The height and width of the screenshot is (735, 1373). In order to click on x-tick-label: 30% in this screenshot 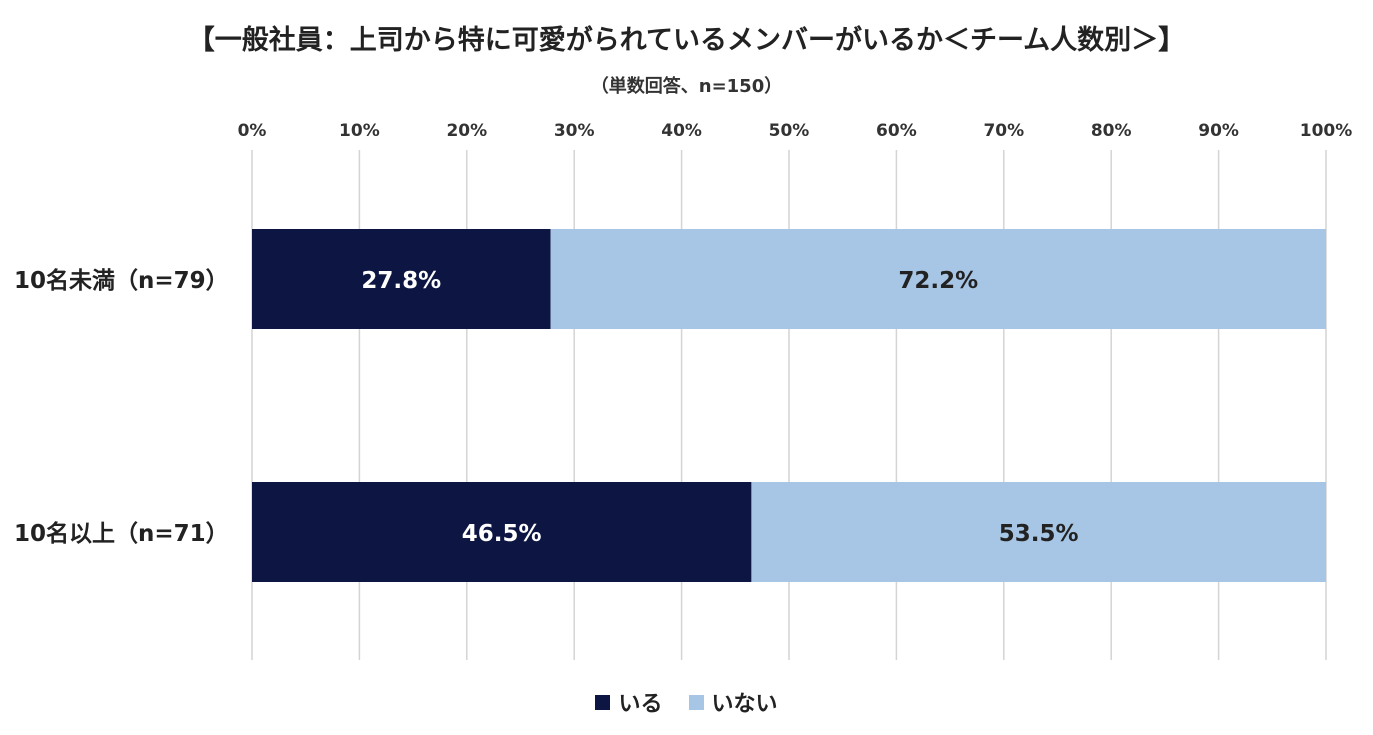, I will do `click(574, 131)`.